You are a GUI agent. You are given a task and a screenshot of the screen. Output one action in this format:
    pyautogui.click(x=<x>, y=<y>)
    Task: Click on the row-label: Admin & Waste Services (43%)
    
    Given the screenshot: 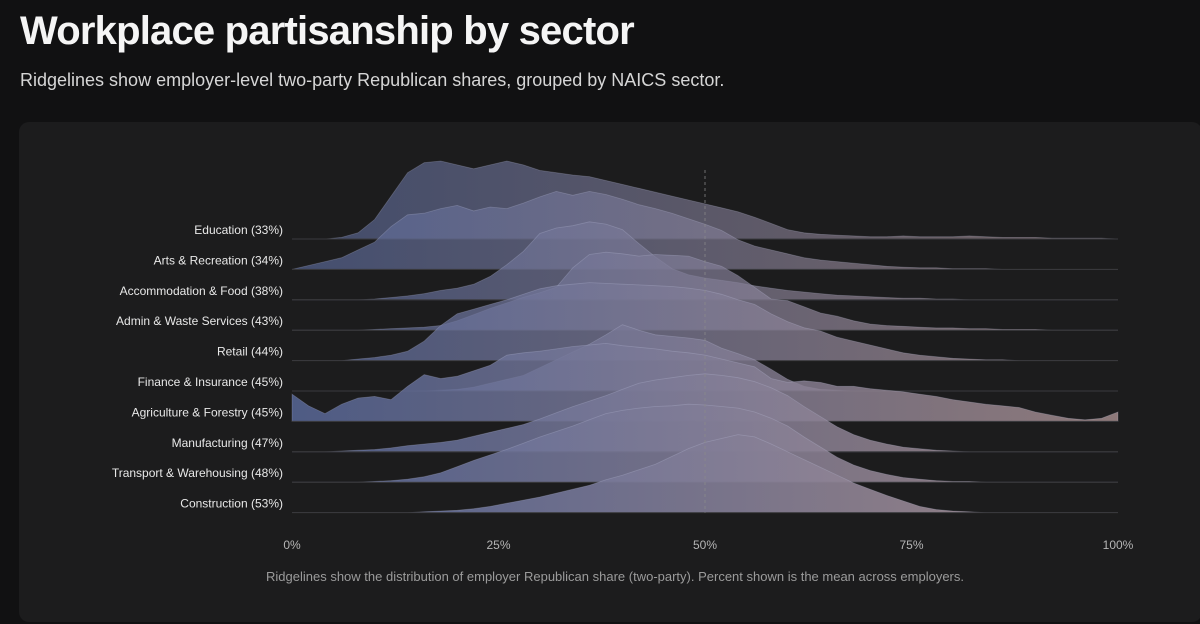 What is the action you would take?
    pyautogui.click(x=199, y=321)
    